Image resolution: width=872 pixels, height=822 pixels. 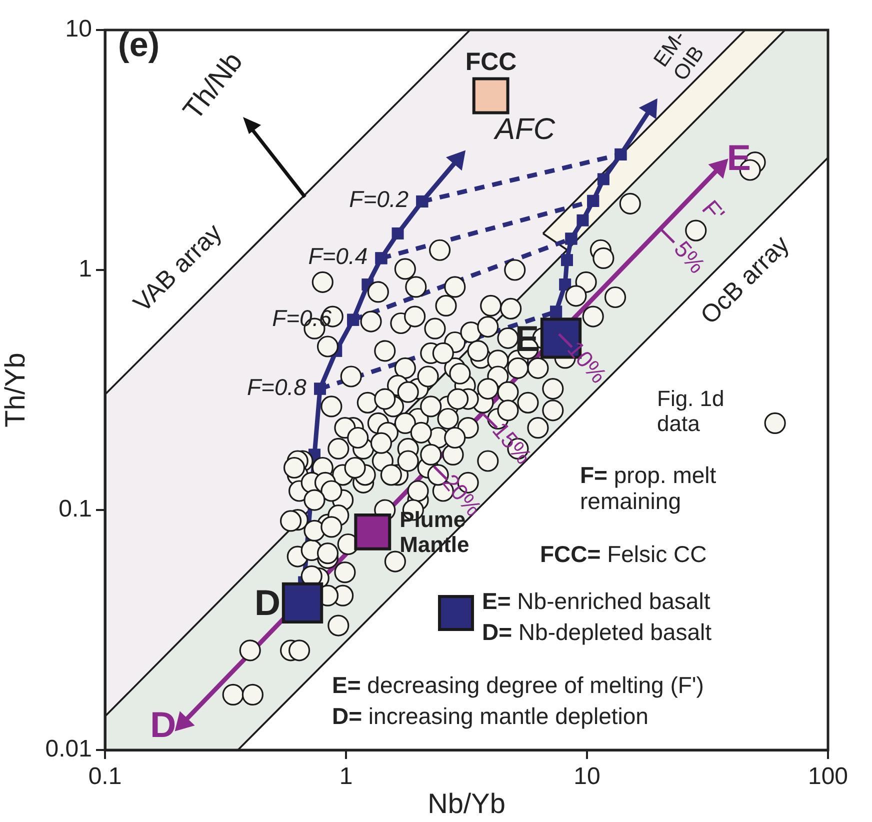 I want to click on annotation: E, so click(x=738, y=157).